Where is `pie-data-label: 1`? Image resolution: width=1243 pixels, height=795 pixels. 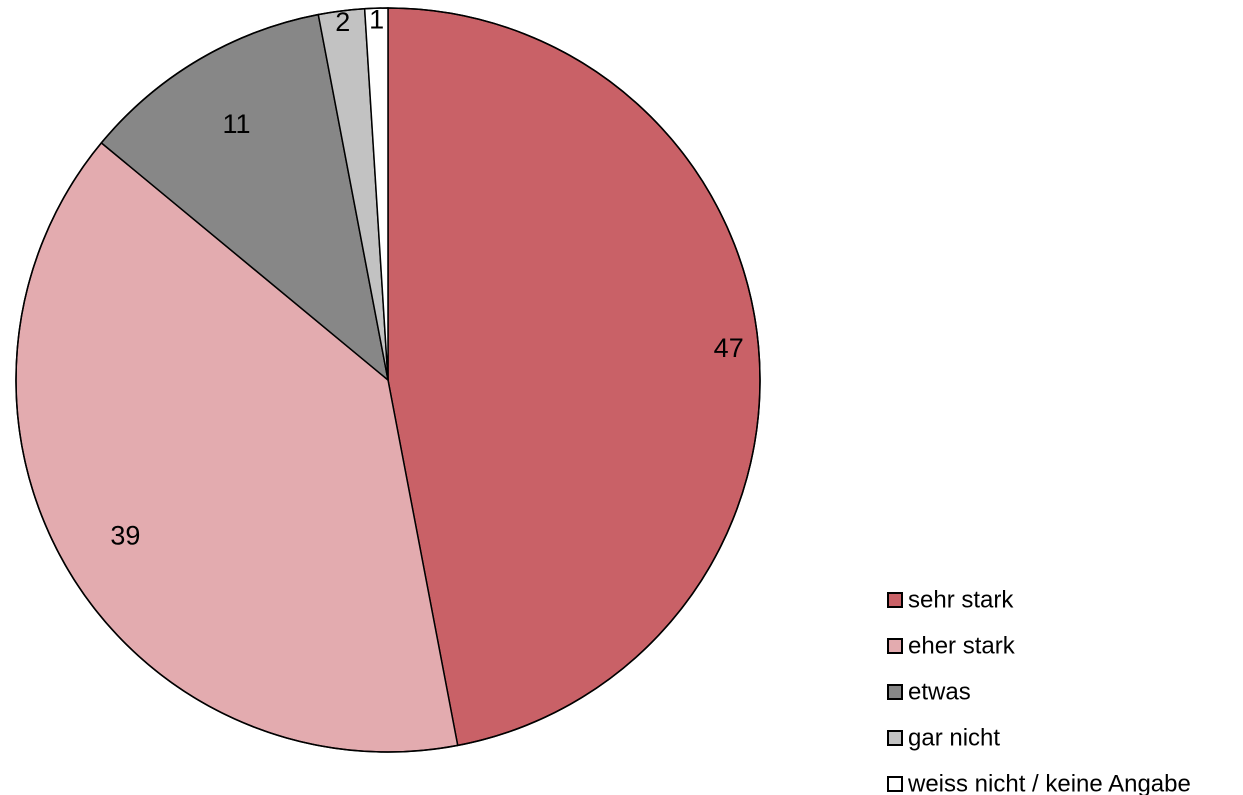
pie-data-label: 1 is located at coordinates (376, 19).